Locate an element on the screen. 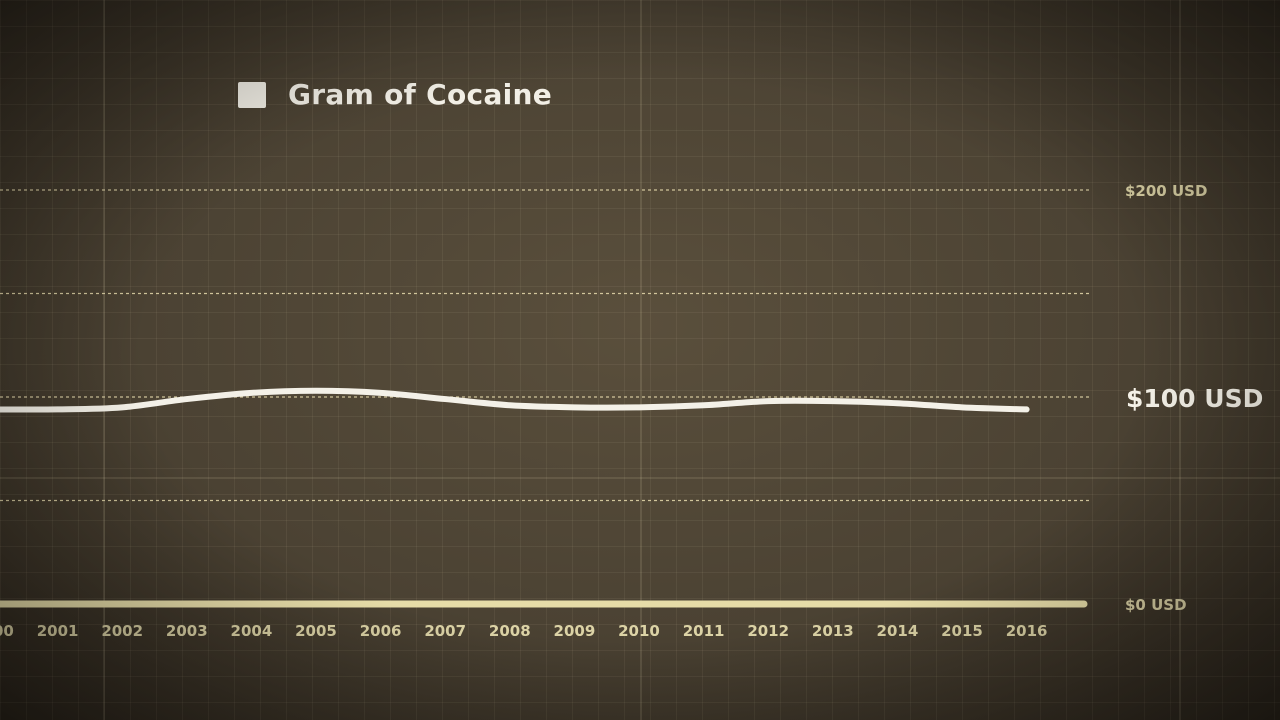 The image size is (1280, 720). x-tick-label-2004: 2004 is located at coordinates (252, 631).